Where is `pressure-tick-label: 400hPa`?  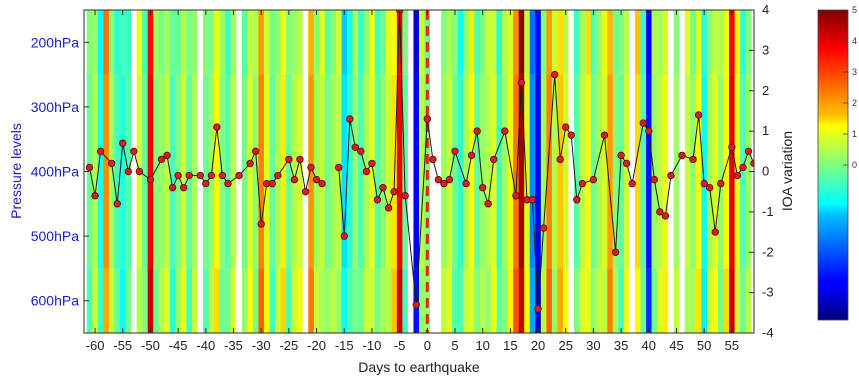 pressure-tick-label: 400hPa is located at coordinates (55, 172).